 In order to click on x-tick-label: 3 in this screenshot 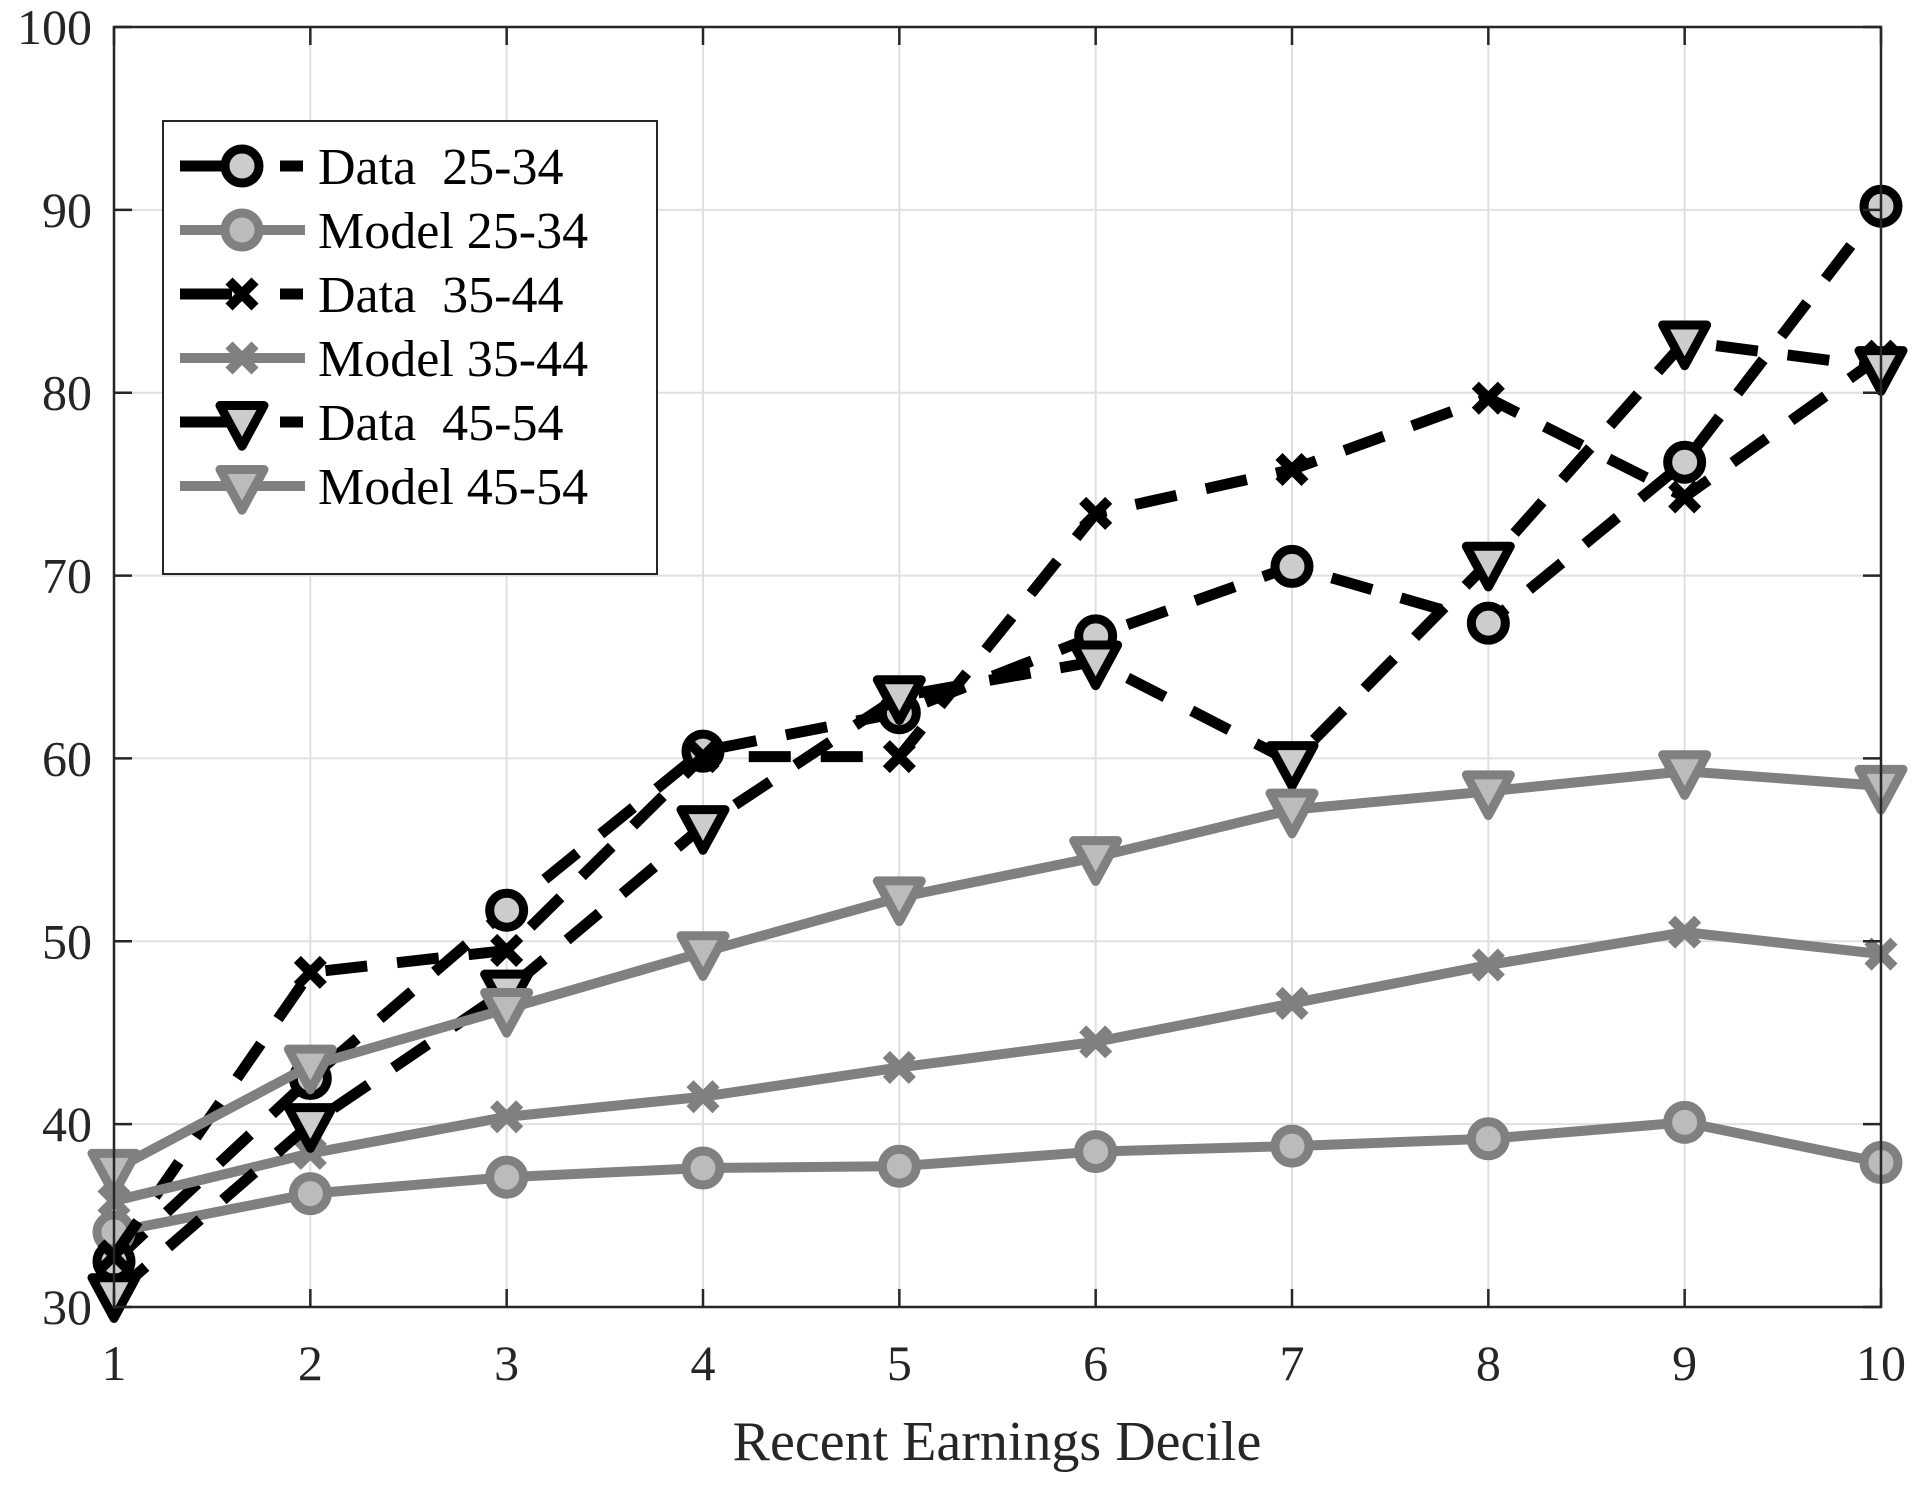, I will do `click(506, 1363)`.